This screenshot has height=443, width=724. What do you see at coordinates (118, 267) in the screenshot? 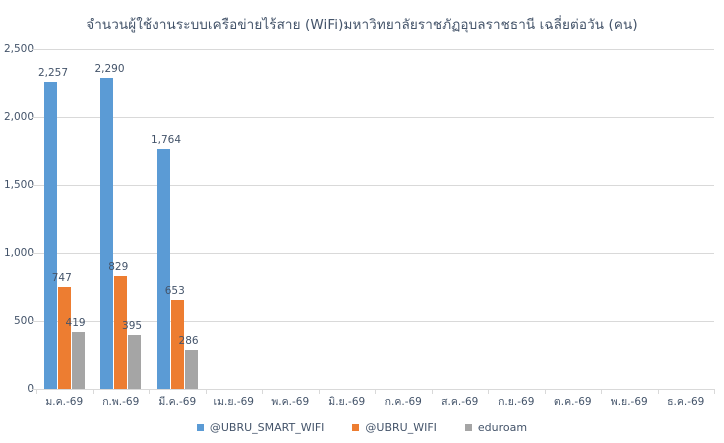
I see `bar-value-label: 829` at bounding box center [118, 267].